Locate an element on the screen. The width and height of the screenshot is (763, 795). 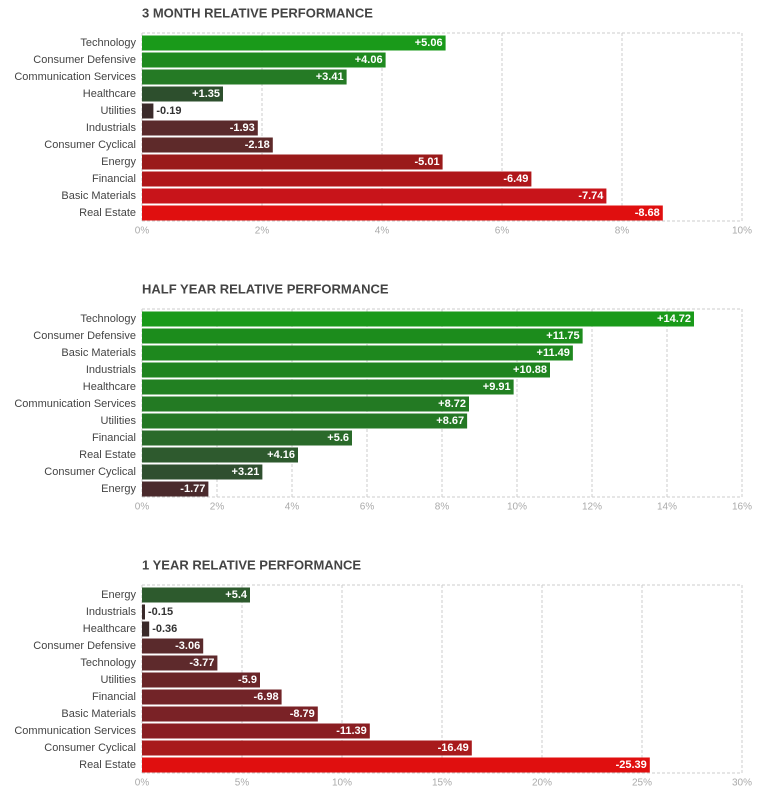
value-label: -11.39 is located at coordinates (351, 731).